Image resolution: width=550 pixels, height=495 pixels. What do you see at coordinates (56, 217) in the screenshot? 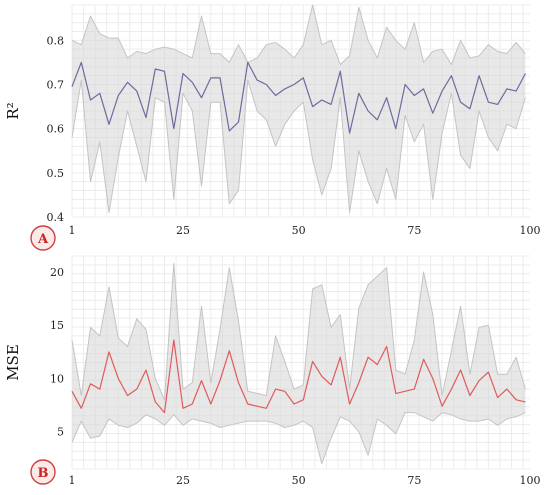
I see `y-tick-label: 0.4` at bounding box center [56, 217].